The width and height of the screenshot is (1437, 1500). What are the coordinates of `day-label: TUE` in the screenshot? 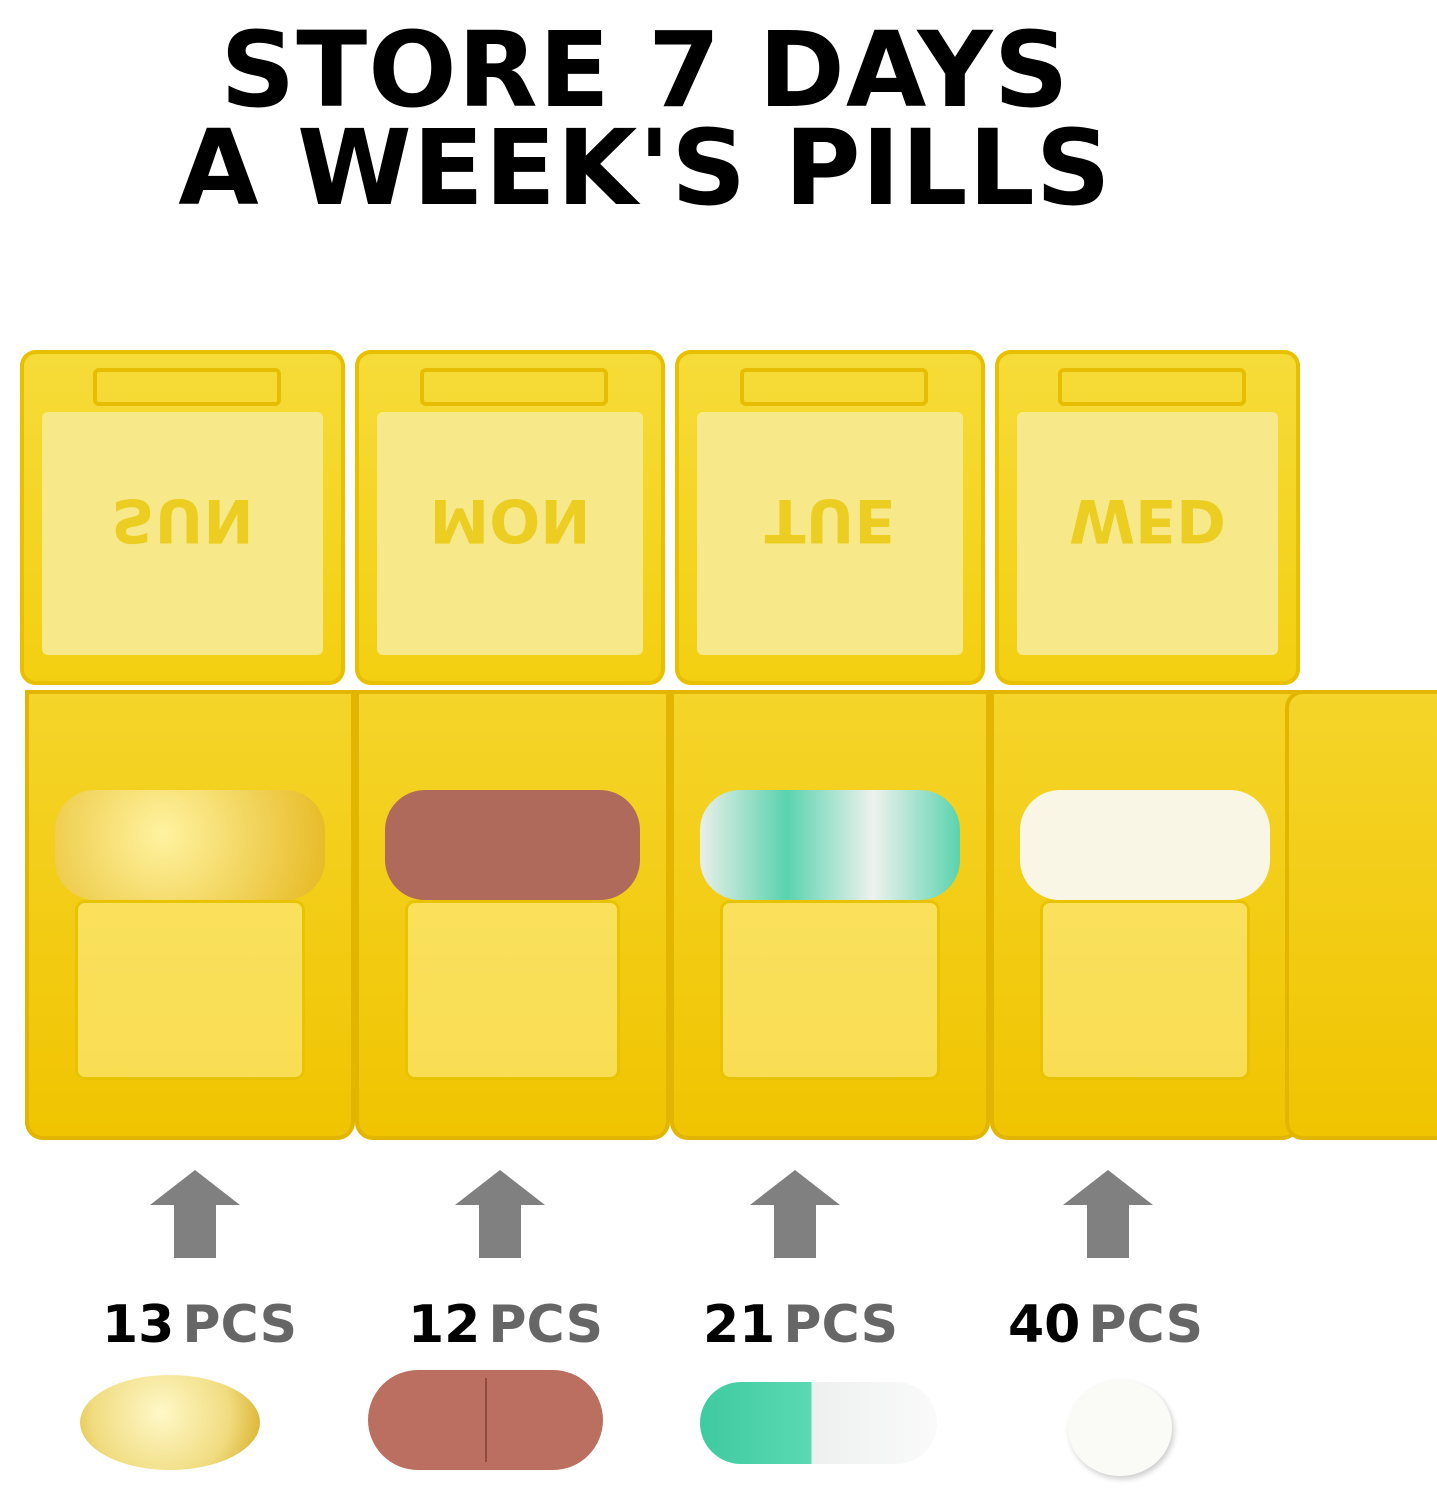 It's located at (830, 520).